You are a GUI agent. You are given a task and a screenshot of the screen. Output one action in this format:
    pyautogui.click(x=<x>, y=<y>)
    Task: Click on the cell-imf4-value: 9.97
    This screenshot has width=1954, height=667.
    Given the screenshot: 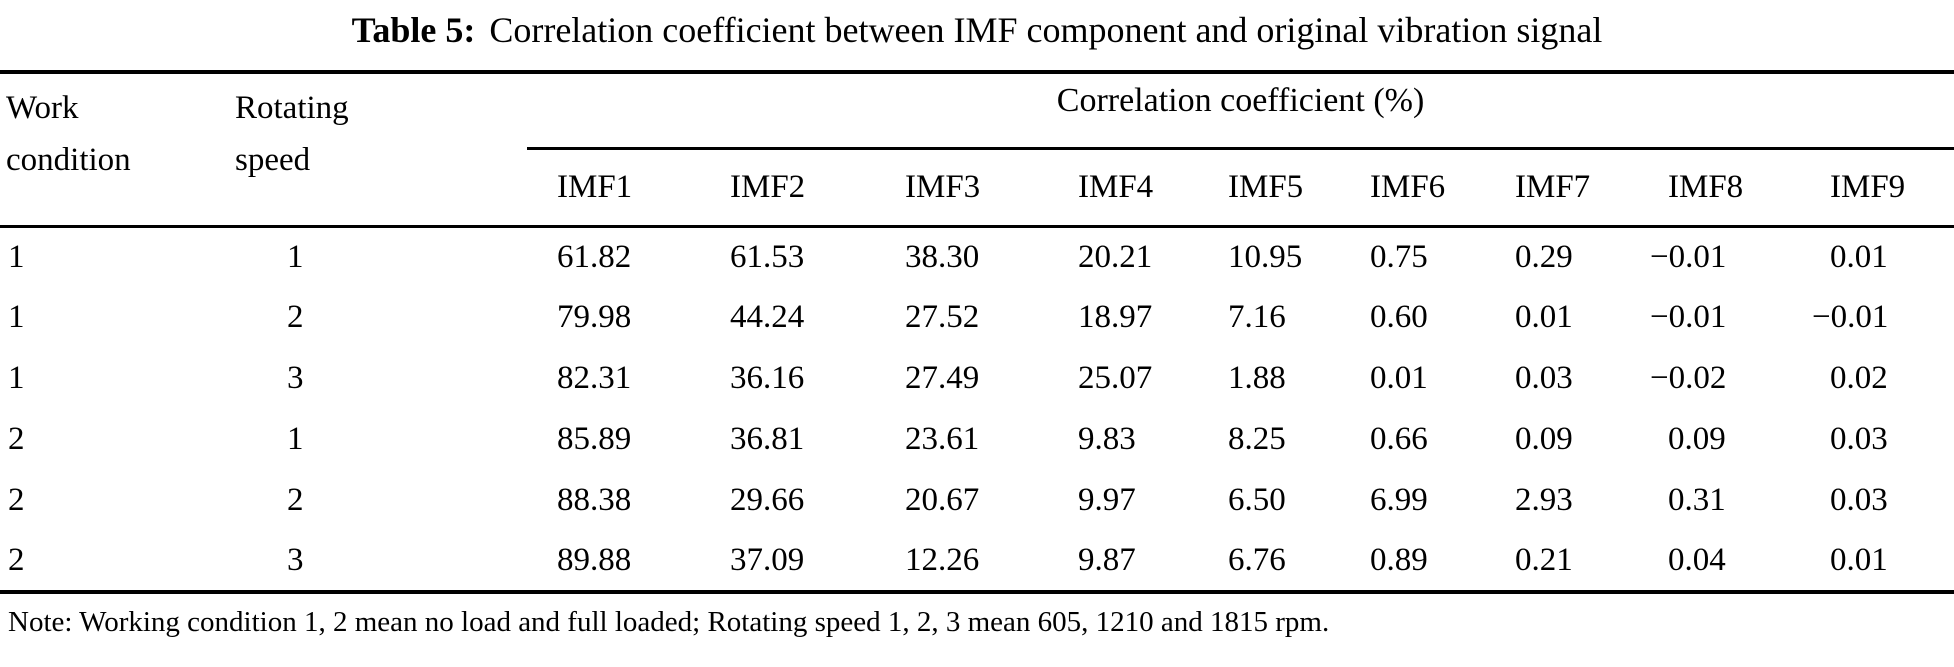 What is the action you would take?
    pyautogui.click(x=1107, y=500)
    